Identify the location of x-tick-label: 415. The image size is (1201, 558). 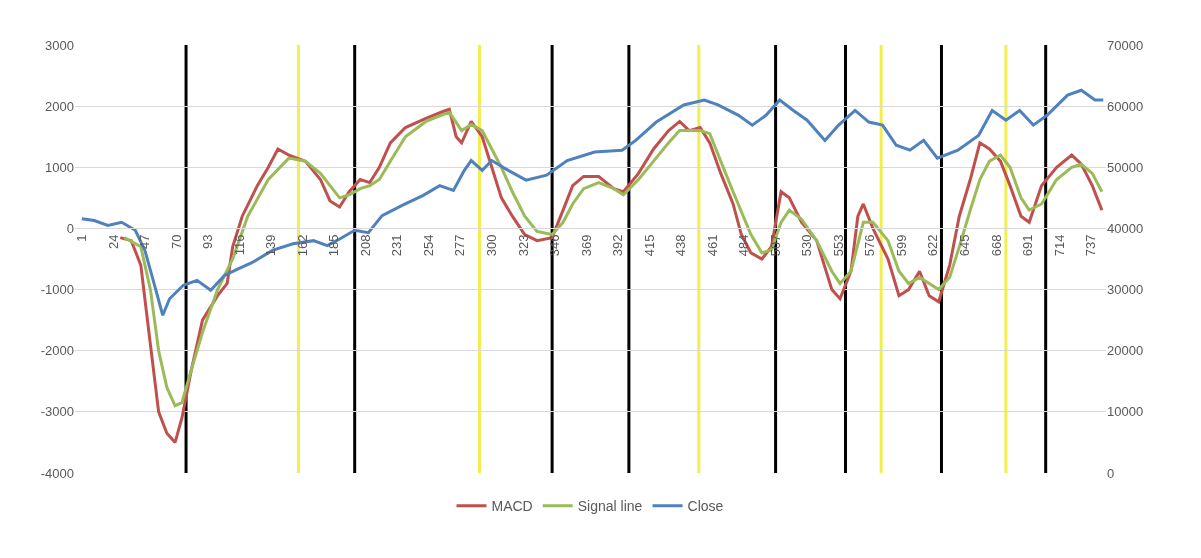
(649, 245).